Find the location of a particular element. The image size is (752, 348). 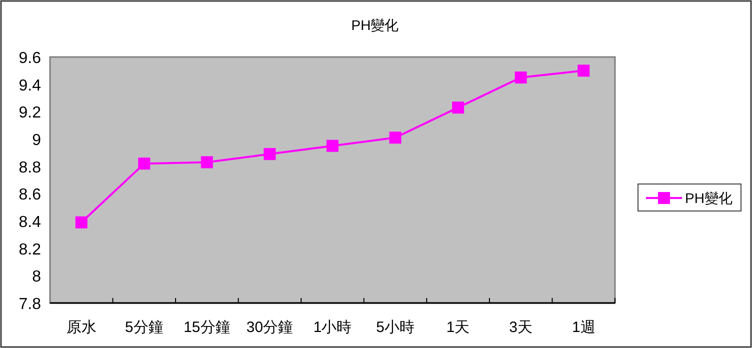

y-tick-label: 9 is located at coordinates (37, 140).